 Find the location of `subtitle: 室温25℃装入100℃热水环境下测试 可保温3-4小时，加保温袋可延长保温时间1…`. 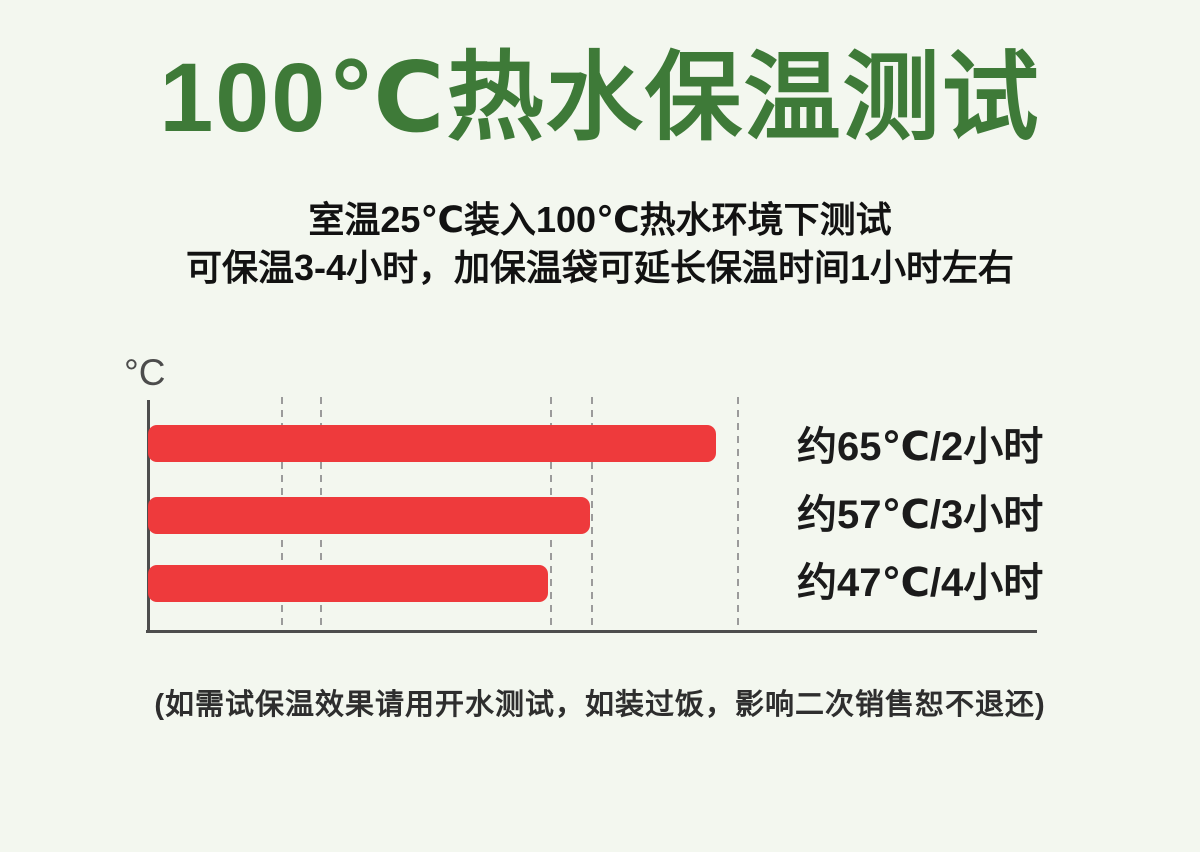

subtitle: 室温25℃装入100℃热水环境下测试 可保温3-4小时，加保温袋可延长保温时间1… is located at coordinates (600, 244).